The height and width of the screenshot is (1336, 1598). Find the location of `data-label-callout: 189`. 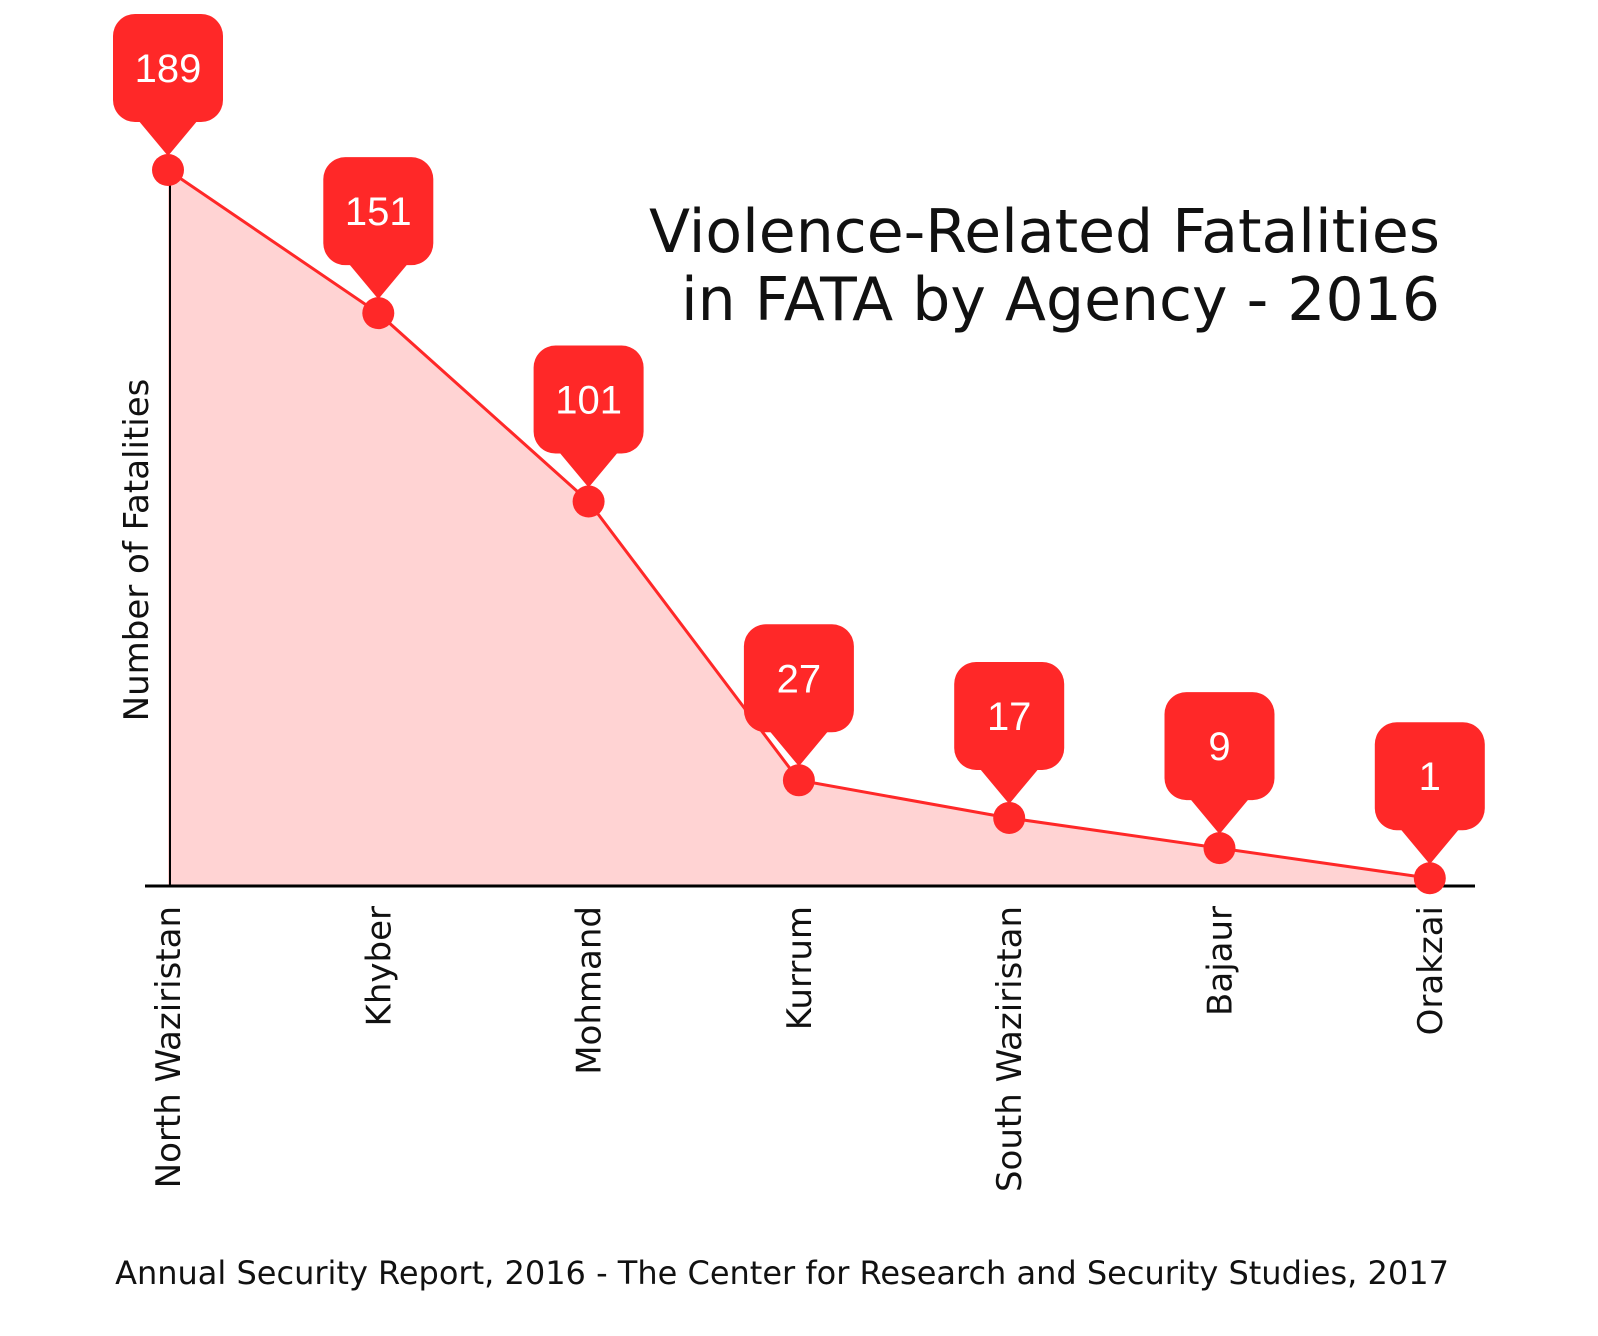

data-label-callout: 189 is located at coordinates (168, 85).